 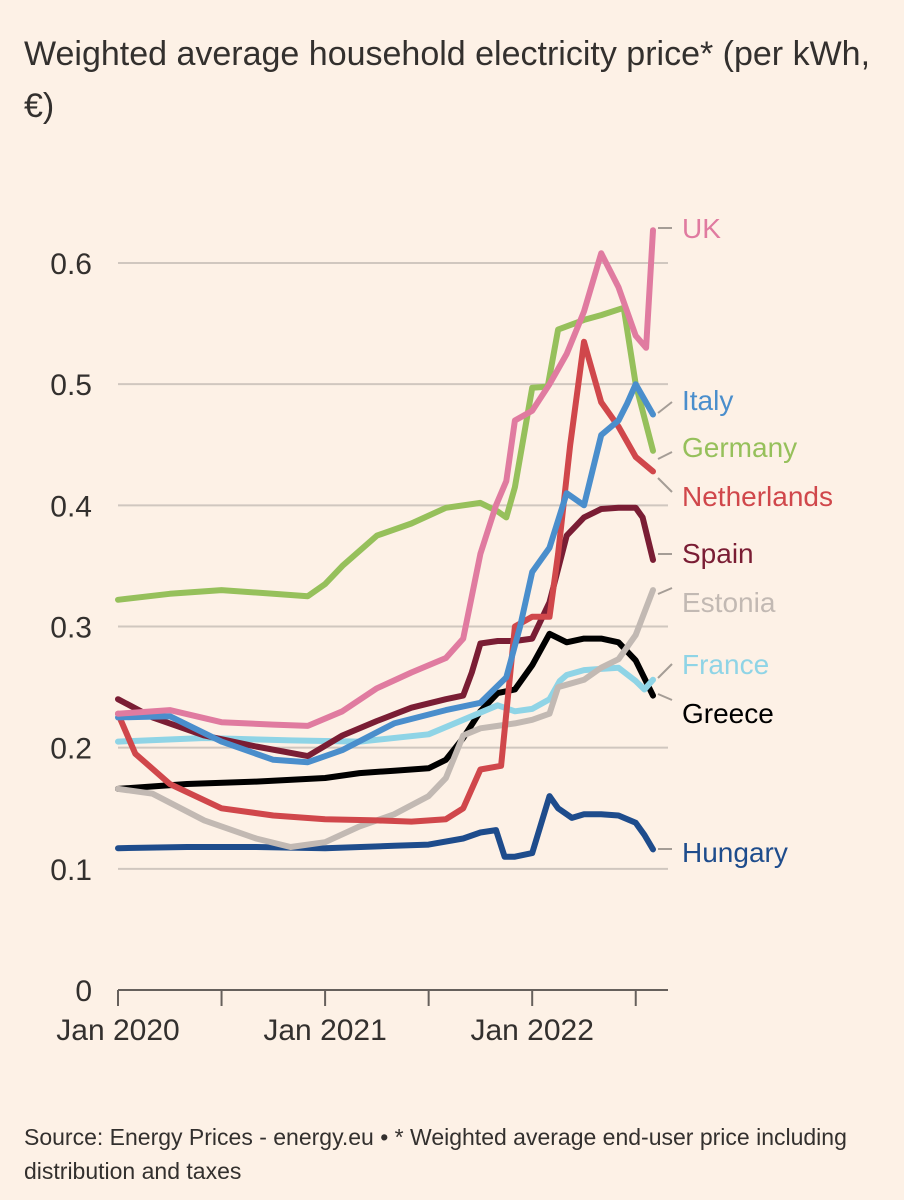 What do you see at coordinates (725, 664) in the screenshot?
I see `series-label-france: France` at bounding box center [725, 664].